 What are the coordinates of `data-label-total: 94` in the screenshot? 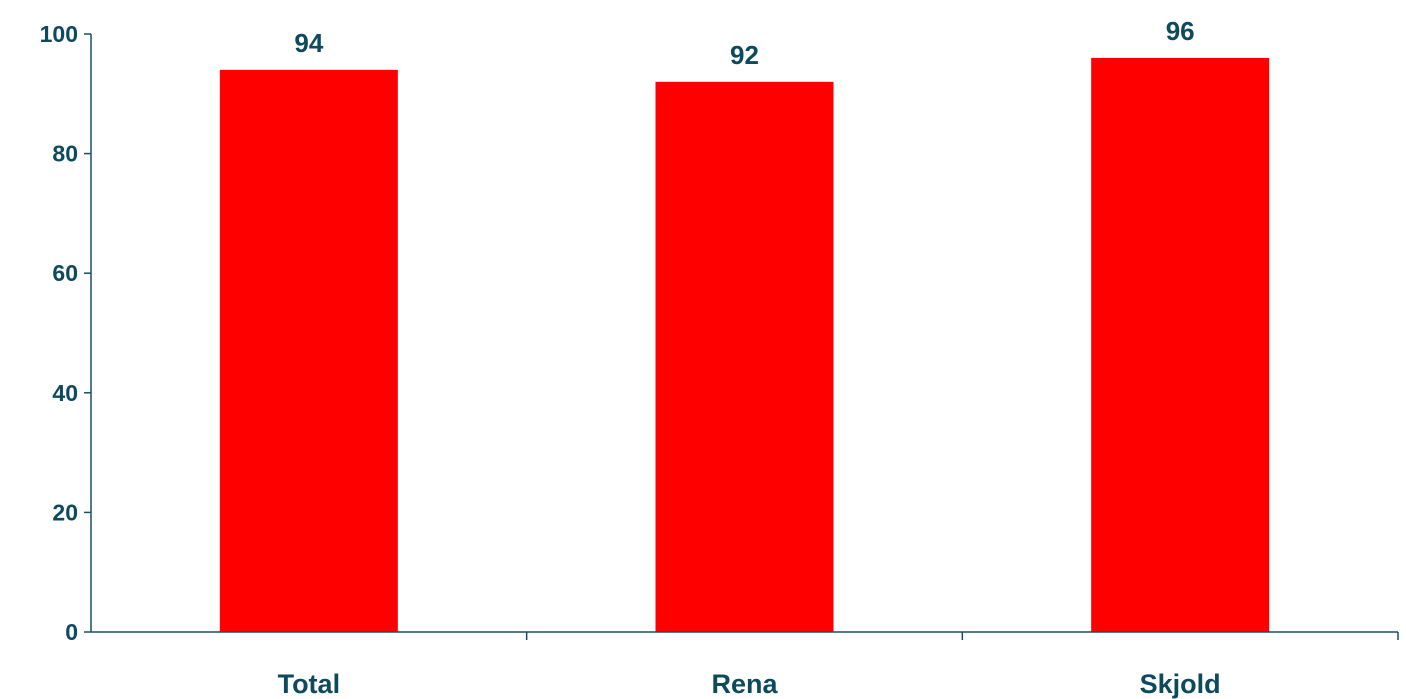 It's located at (308, 43).